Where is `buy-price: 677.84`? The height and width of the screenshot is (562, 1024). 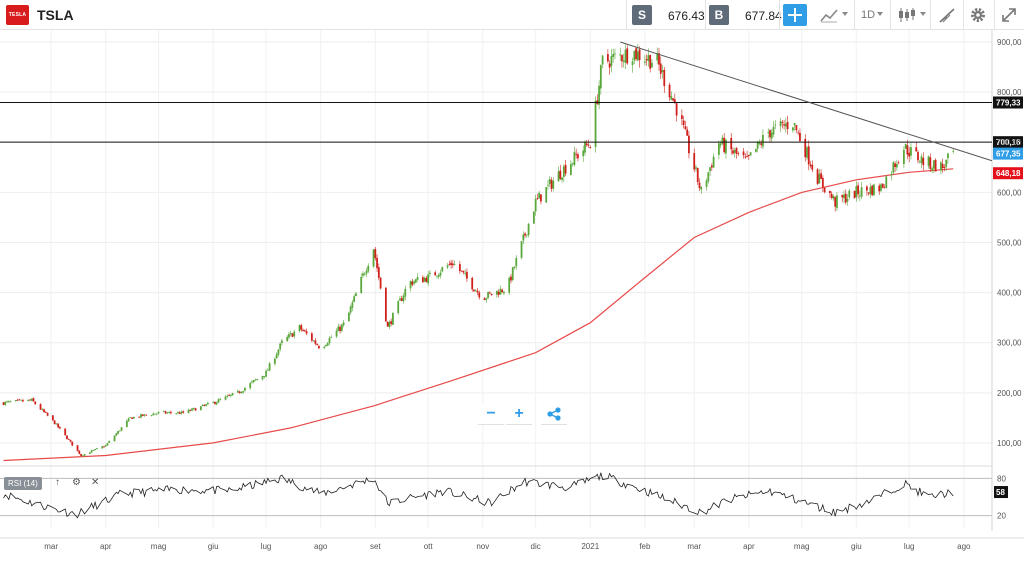 buy-price: 677.84 is located at coordinates (763, 16).